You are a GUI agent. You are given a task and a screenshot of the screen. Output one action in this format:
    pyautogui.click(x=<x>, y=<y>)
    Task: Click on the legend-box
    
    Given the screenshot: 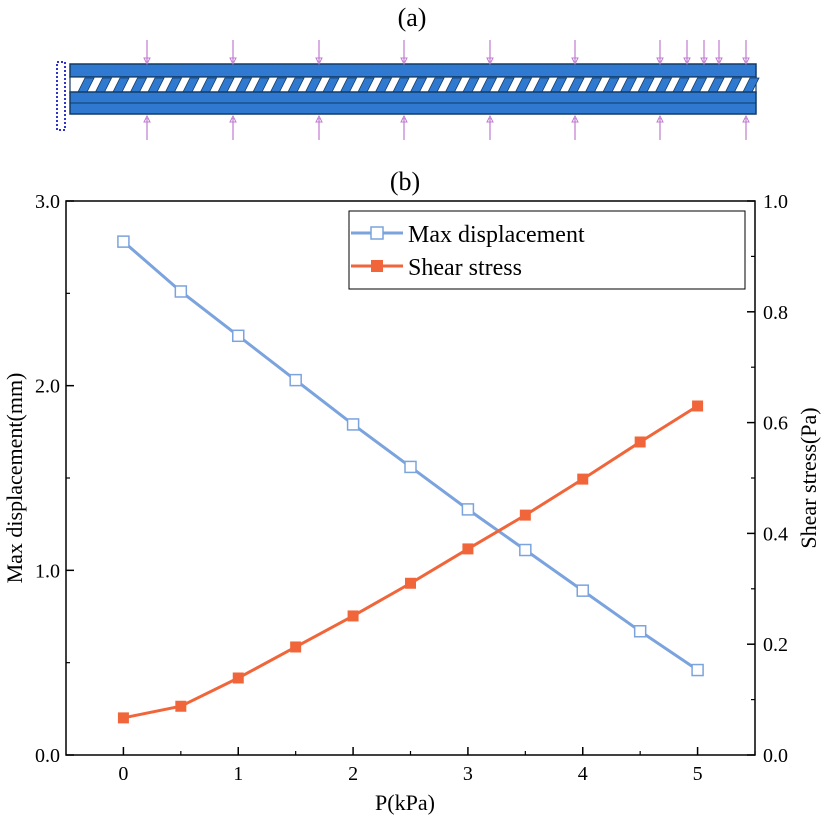 What is the action you would take?
    pyautogui.click(x=547, y=250)
    